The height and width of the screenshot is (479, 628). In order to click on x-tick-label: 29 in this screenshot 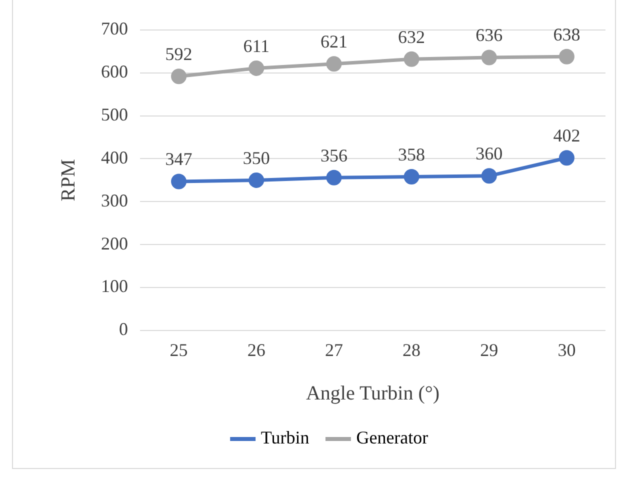, I will do `click(489, 350)`.